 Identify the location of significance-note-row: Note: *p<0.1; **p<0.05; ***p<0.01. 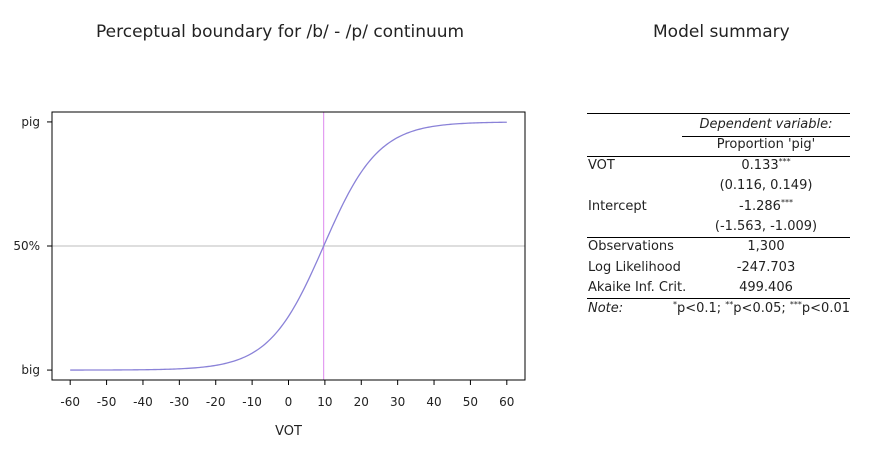
(718, 309).